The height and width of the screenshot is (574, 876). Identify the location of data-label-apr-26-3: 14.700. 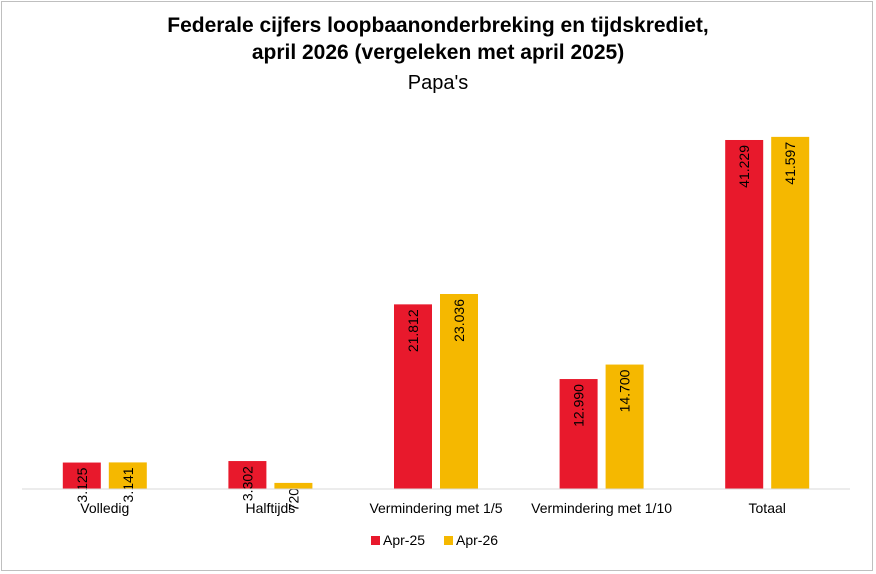
(625, 390).